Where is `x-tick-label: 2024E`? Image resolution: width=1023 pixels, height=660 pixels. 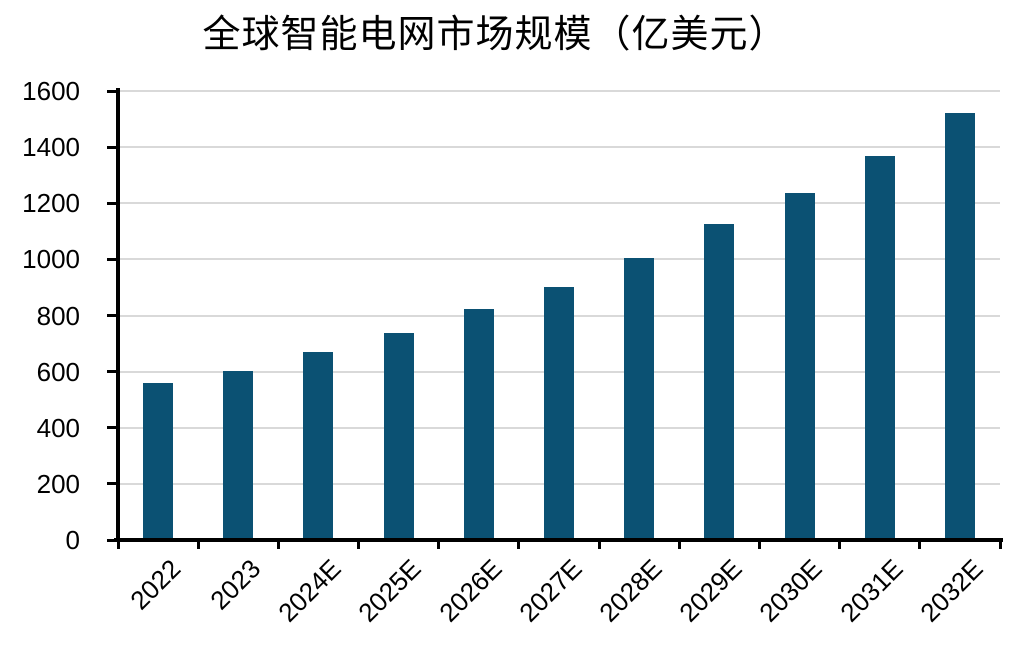
x-tick-label: 2024E is located at coordinates (309, 590).